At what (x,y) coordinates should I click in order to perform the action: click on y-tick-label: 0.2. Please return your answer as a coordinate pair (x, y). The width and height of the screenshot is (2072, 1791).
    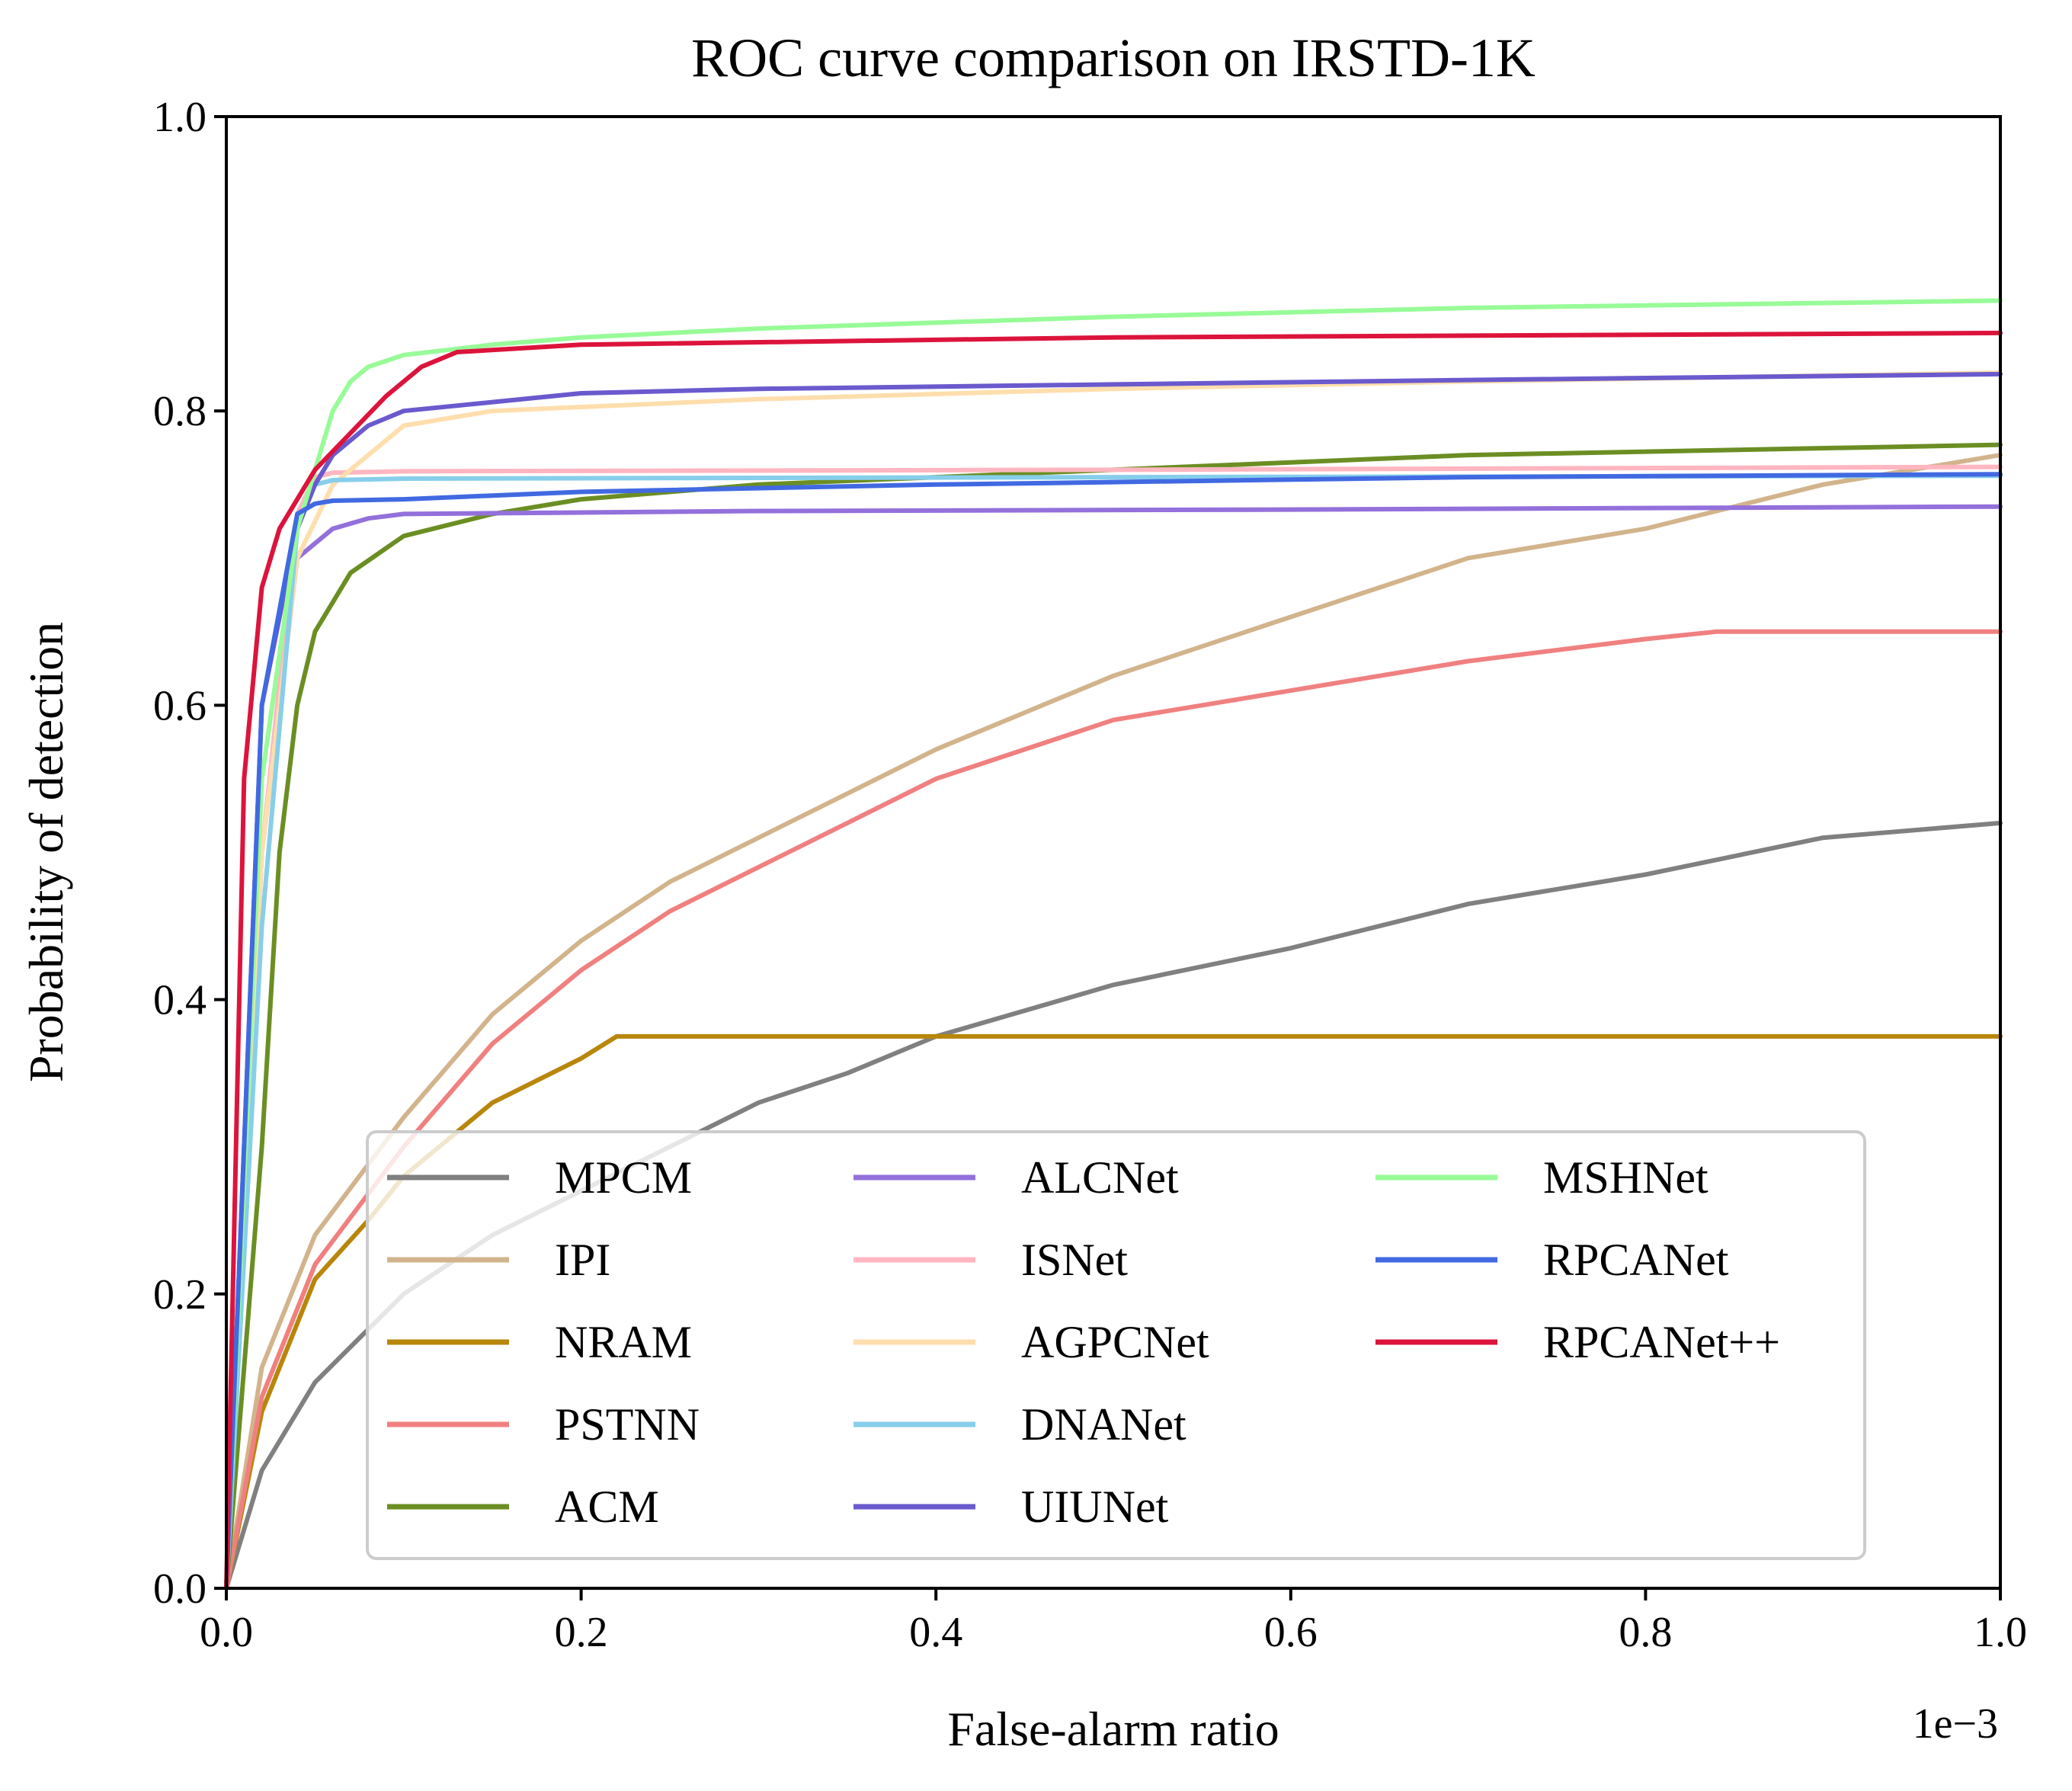
    Looking at the image, I should click on (180, 1294).